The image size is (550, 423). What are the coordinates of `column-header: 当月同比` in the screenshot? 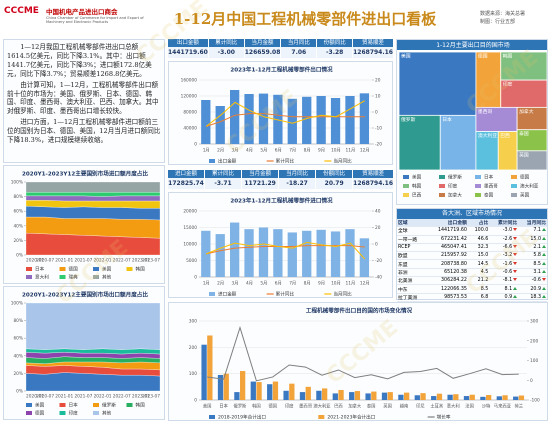 It's located at (532, 223).